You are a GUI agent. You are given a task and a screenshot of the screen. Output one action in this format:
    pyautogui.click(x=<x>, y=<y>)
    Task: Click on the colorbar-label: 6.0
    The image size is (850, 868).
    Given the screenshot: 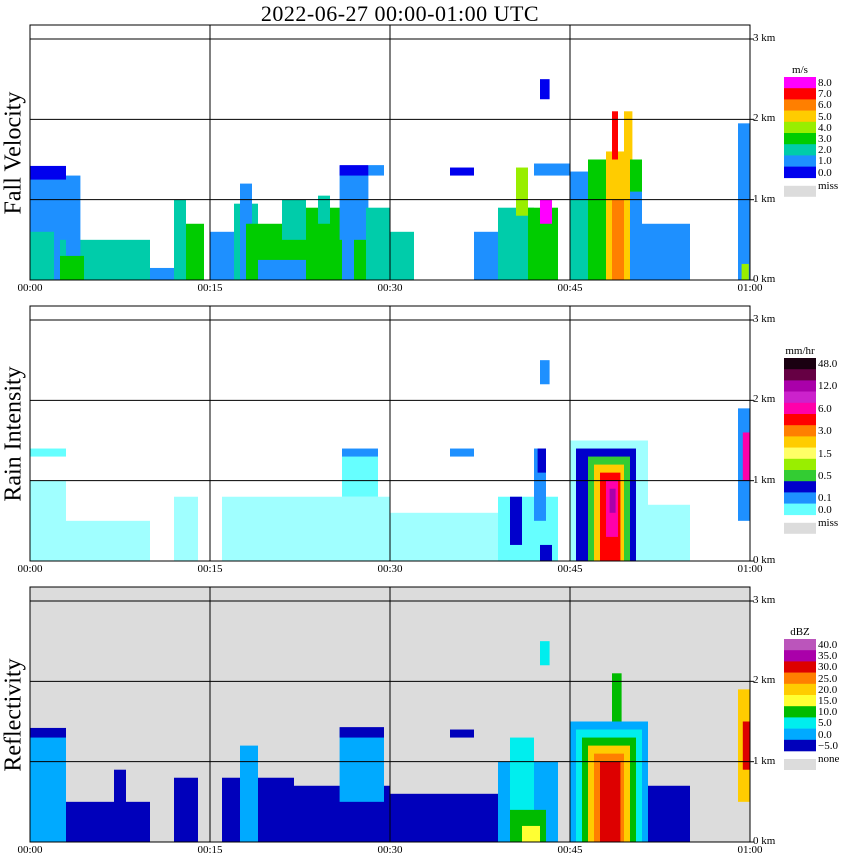 What is the action you would take?
    pyautogui.click(x=825, y=408)
    